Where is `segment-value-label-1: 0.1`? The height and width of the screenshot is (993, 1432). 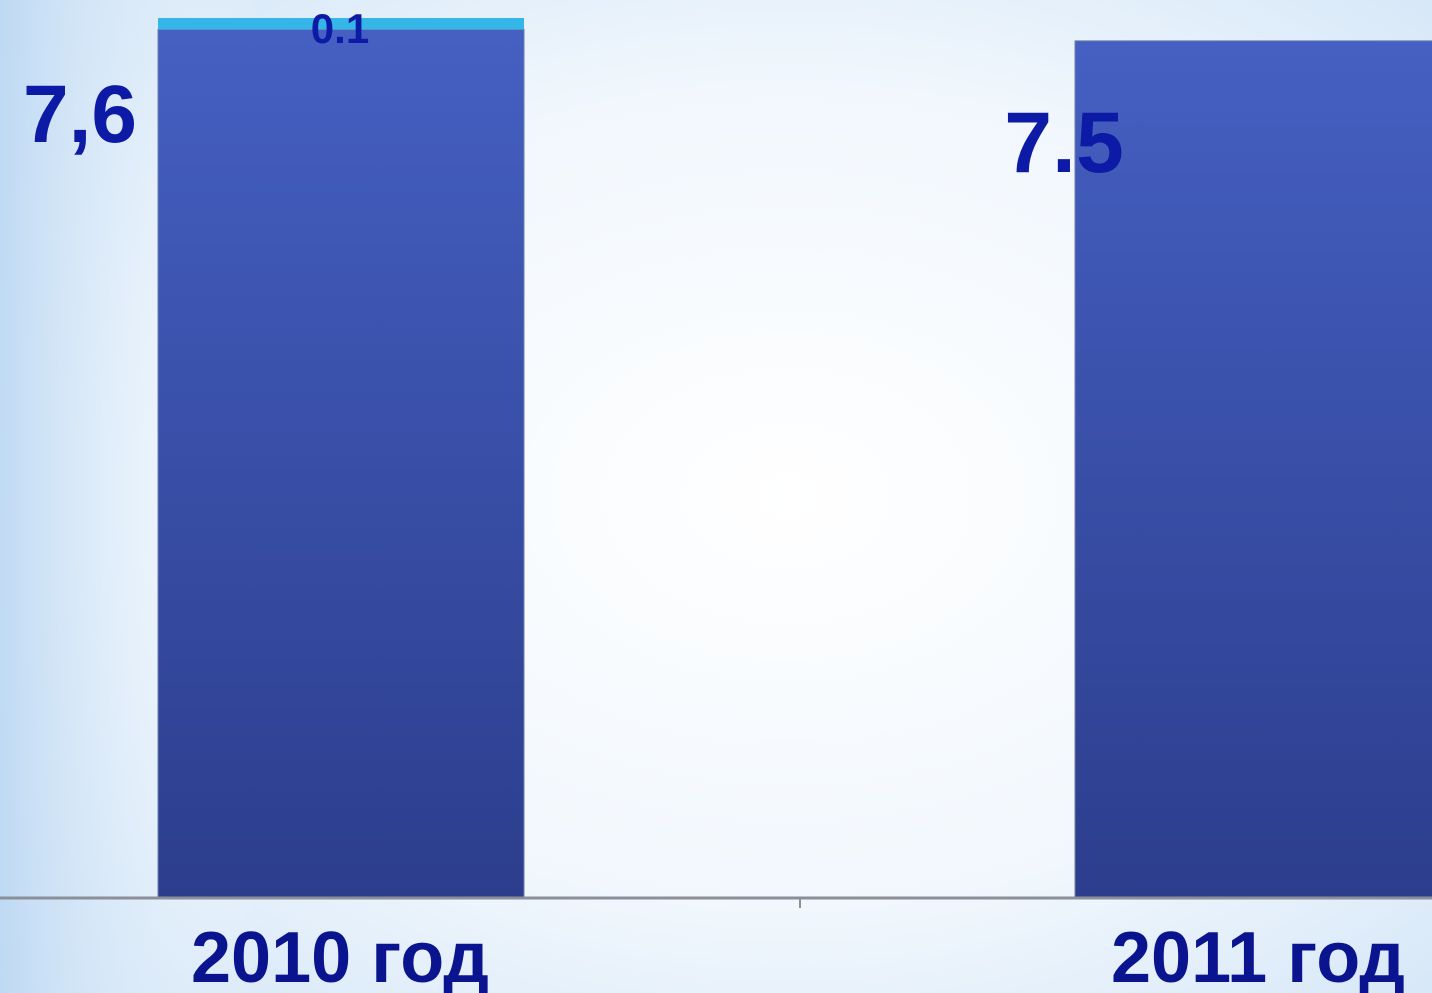 segment-value-label-1: 0.1 is located at coordinates (340, 28).